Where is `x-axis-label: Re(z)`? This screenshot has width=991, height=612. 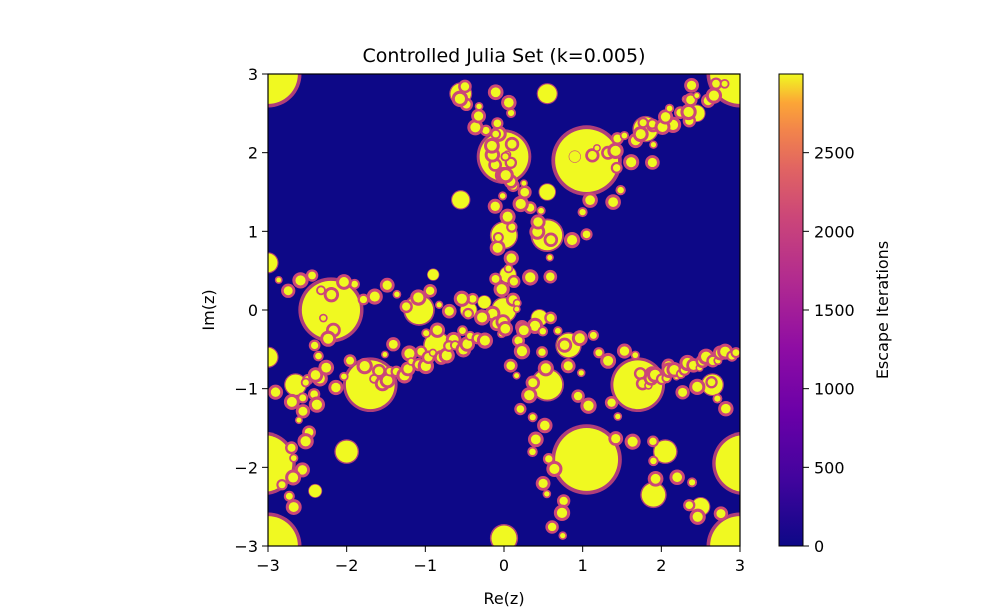
x-axis-label: Re(z) is located at coordinates (503, 598).